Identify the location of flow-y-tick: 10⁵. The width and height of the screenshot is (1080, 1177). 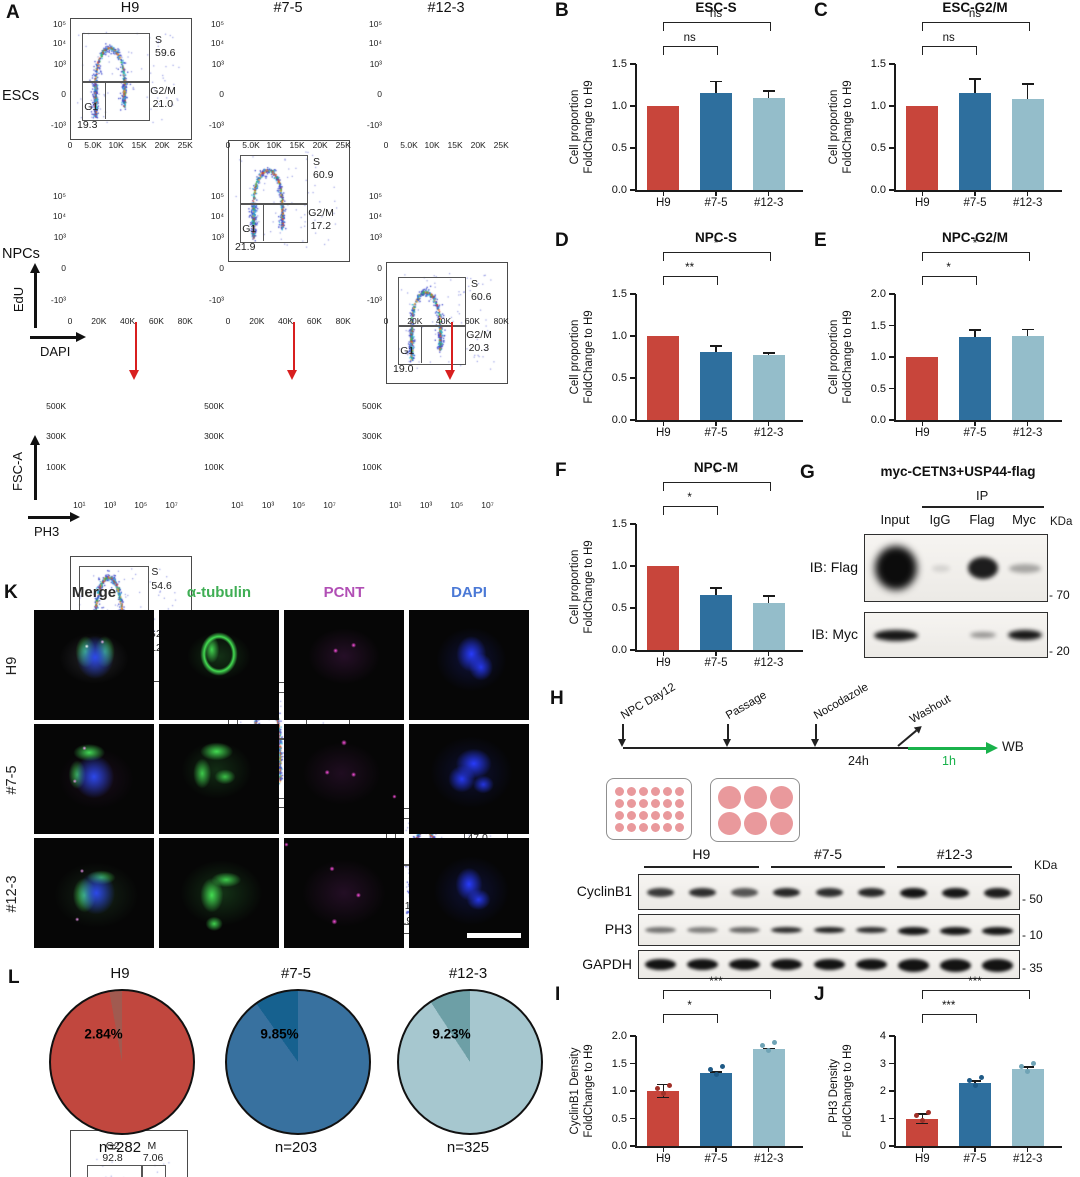
(375, 24).